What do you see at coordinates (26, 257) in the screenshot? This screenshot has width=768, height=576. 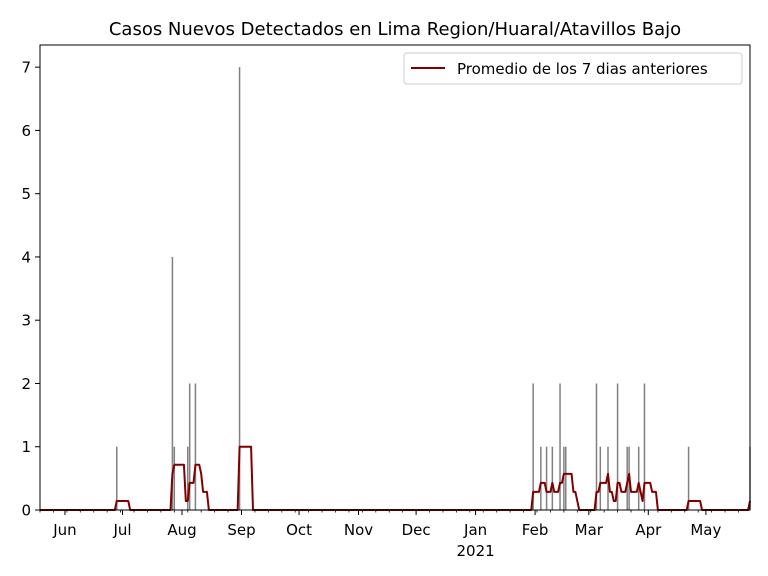 I see `y-tick-label: 4` at bounding box center [26, 257].